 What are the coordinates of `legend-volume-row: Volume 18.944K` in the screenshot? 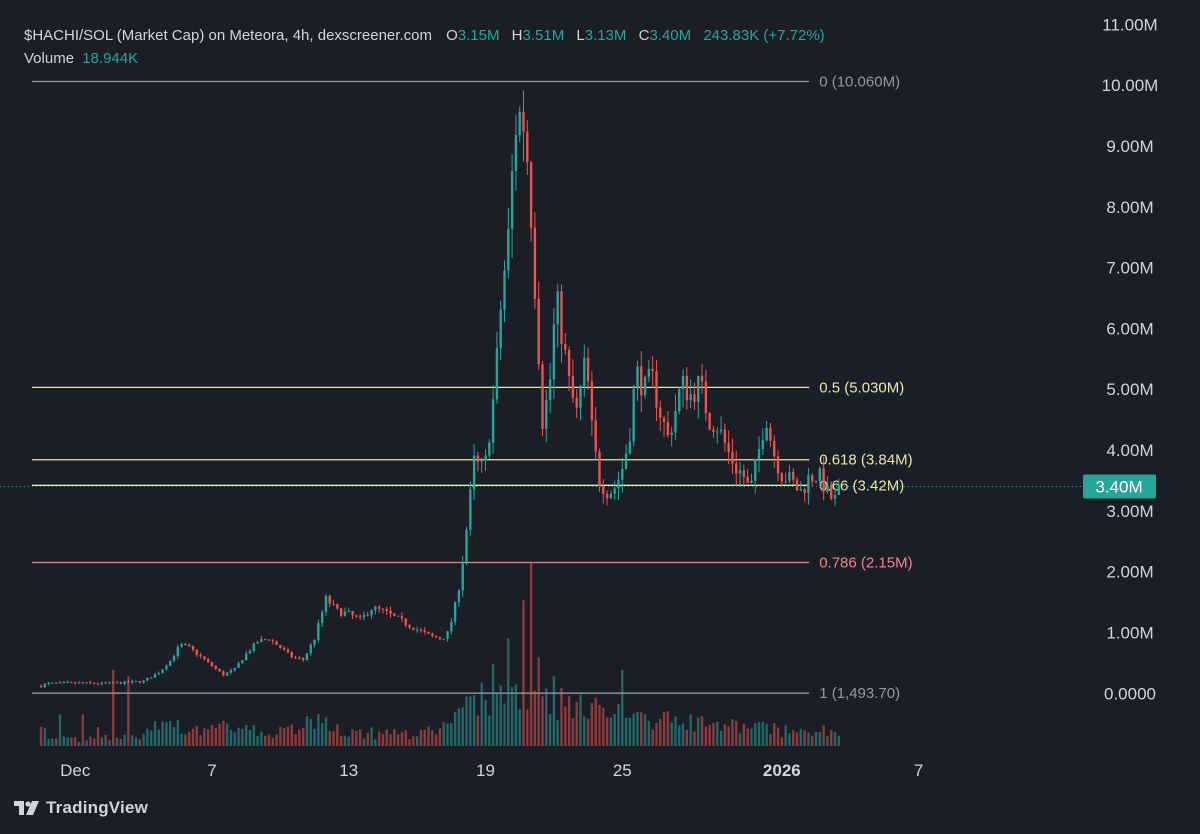 It's located at (424, 58).